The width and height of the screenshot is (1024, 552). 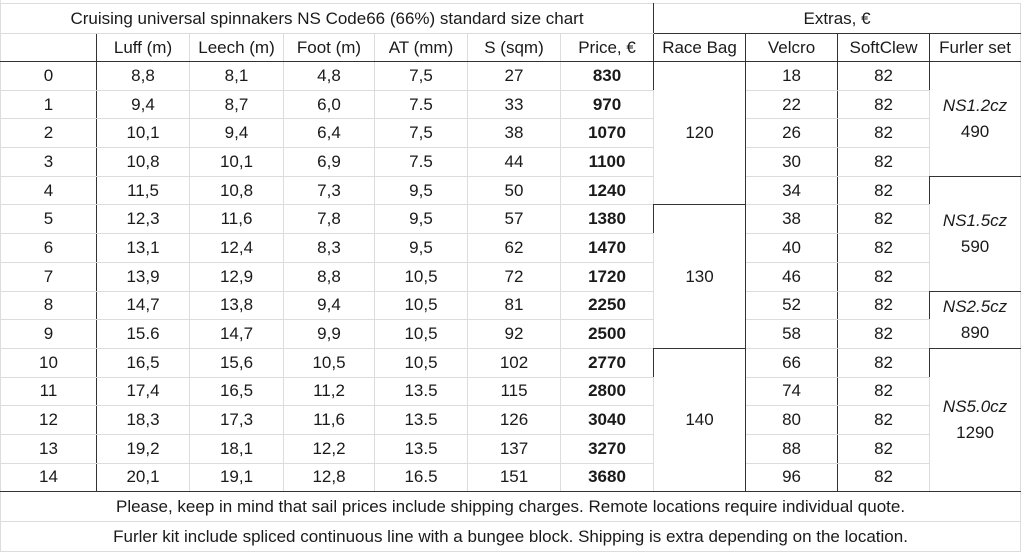 I want to click on header-area: S (sqm), so click(x=514, y=47).